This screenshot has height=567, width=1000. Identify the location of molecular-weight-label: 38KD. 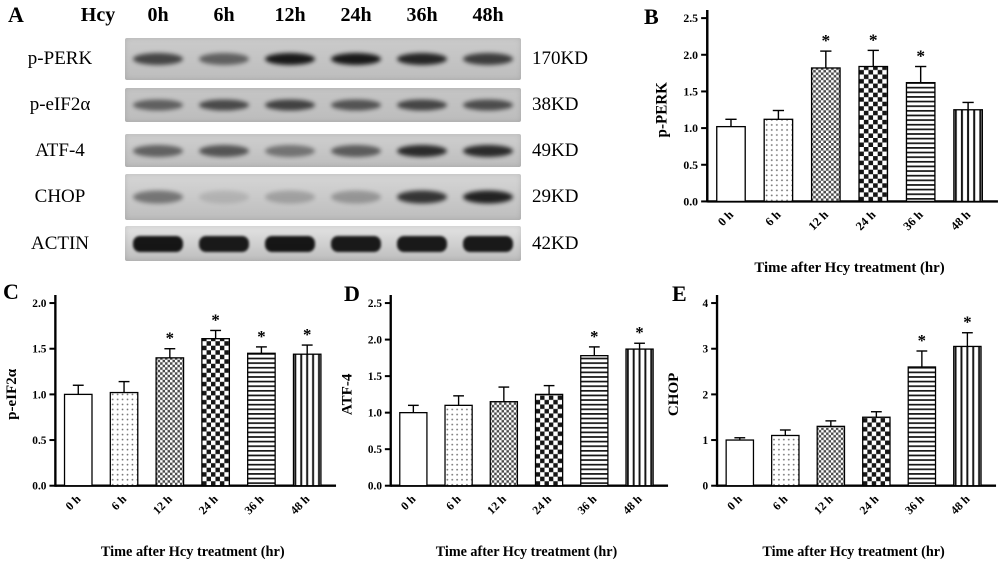
(555, 104).